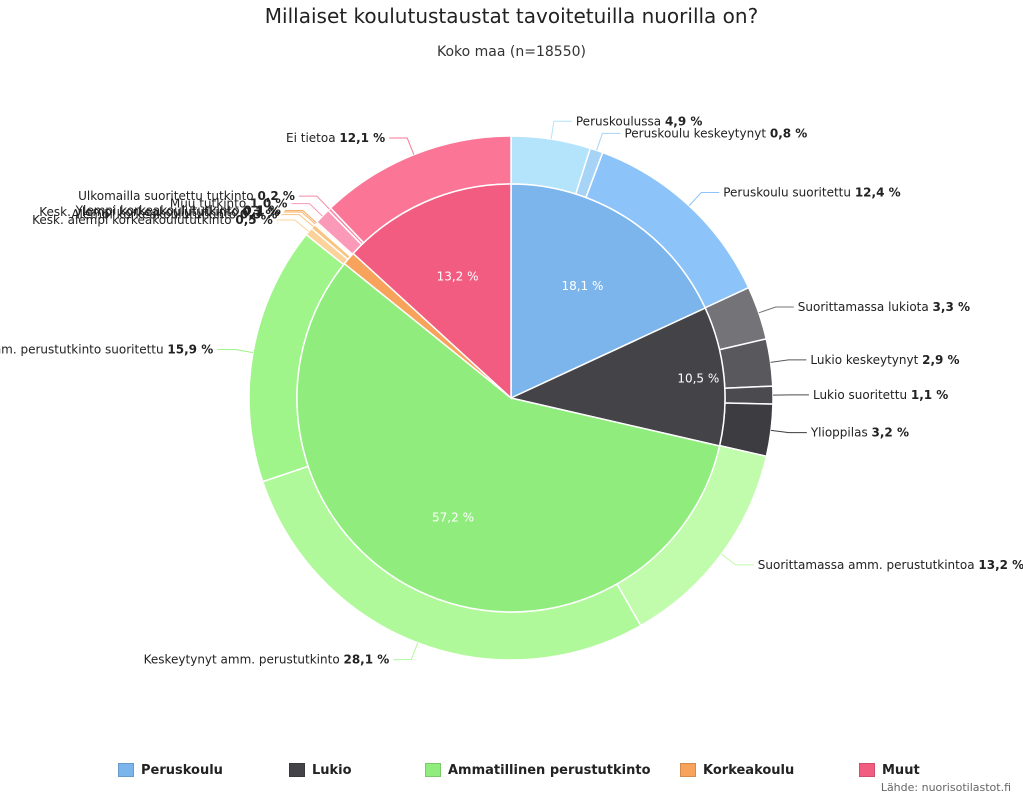 Image resolution: width=1023 pixels, height=796 pixels. Describe the element at coordinates (890, 565) in the screenshot. I see `outer-label-suorittamassa-amm-perustutkintoa: Suorittamassa amm. perustutkintoa 13,2 %` at that location.